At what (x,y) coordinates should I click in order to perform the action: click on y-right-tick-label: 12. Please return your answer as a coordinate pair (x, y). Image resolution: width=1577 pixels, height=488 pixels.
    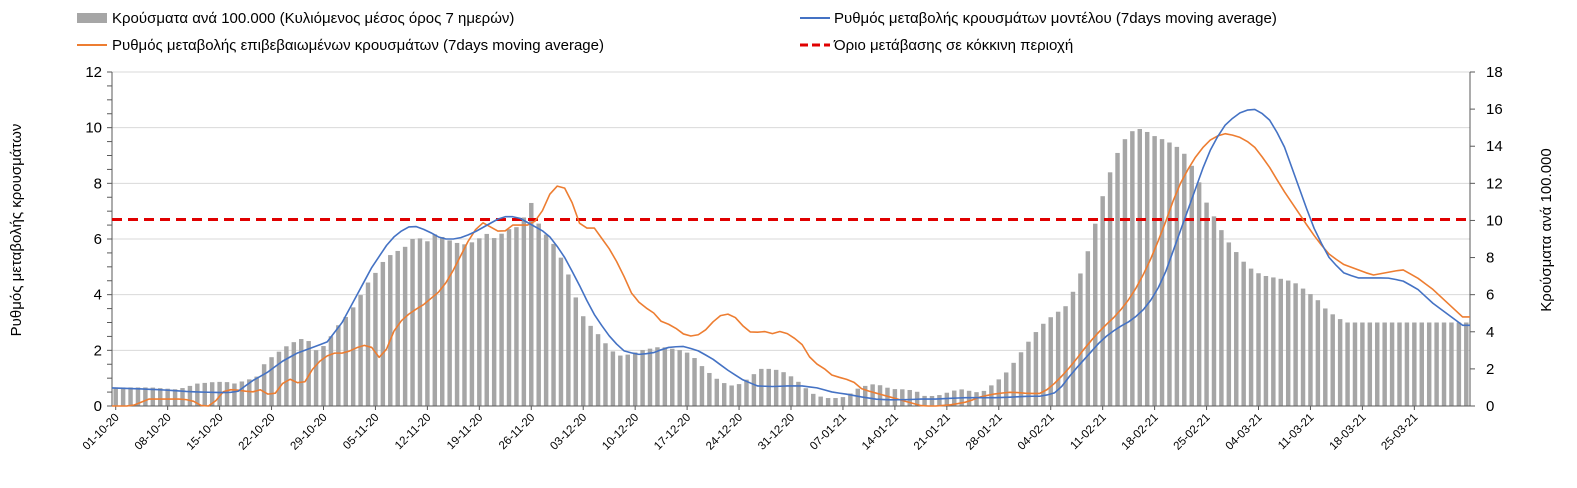
    Looking at the image, I should click on (1494, 183).